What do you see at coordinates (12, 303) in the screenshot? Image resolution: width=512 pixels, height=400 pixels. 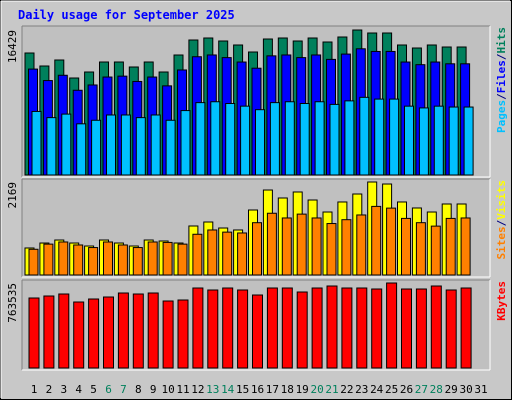 I see `y-tick-label: 763535` at bounding box center [12, 303].